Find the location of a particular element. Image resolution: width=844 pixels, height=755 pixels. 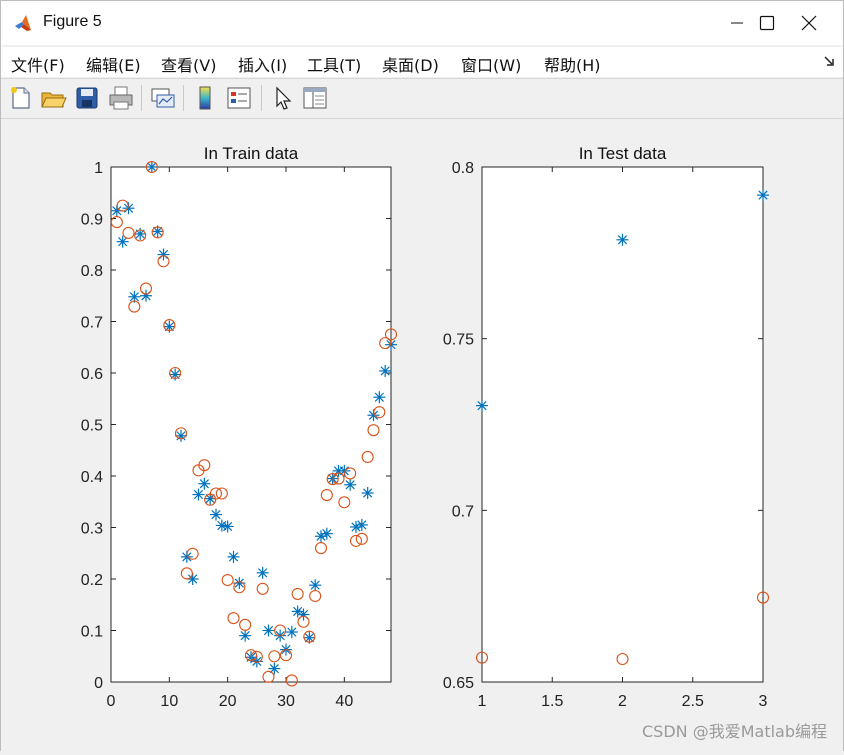

y-tick-label: 0.8 is located at coordinates (92, 271).